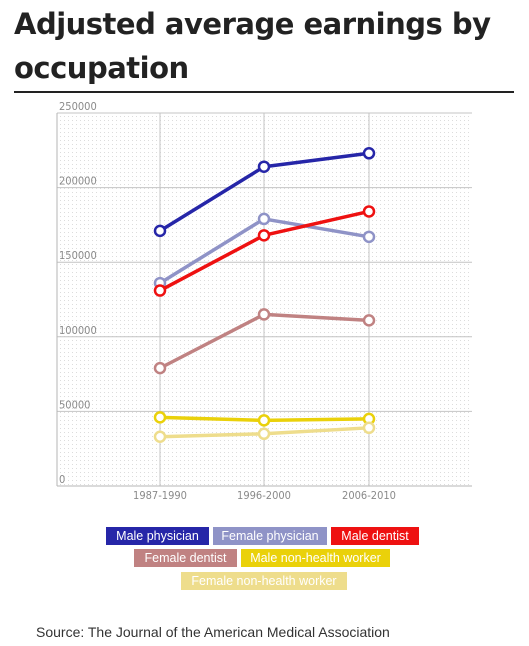 The height and width of the screenshot is (646, 529). I want to click on legend-item: Male dentist, so click(375, 536).